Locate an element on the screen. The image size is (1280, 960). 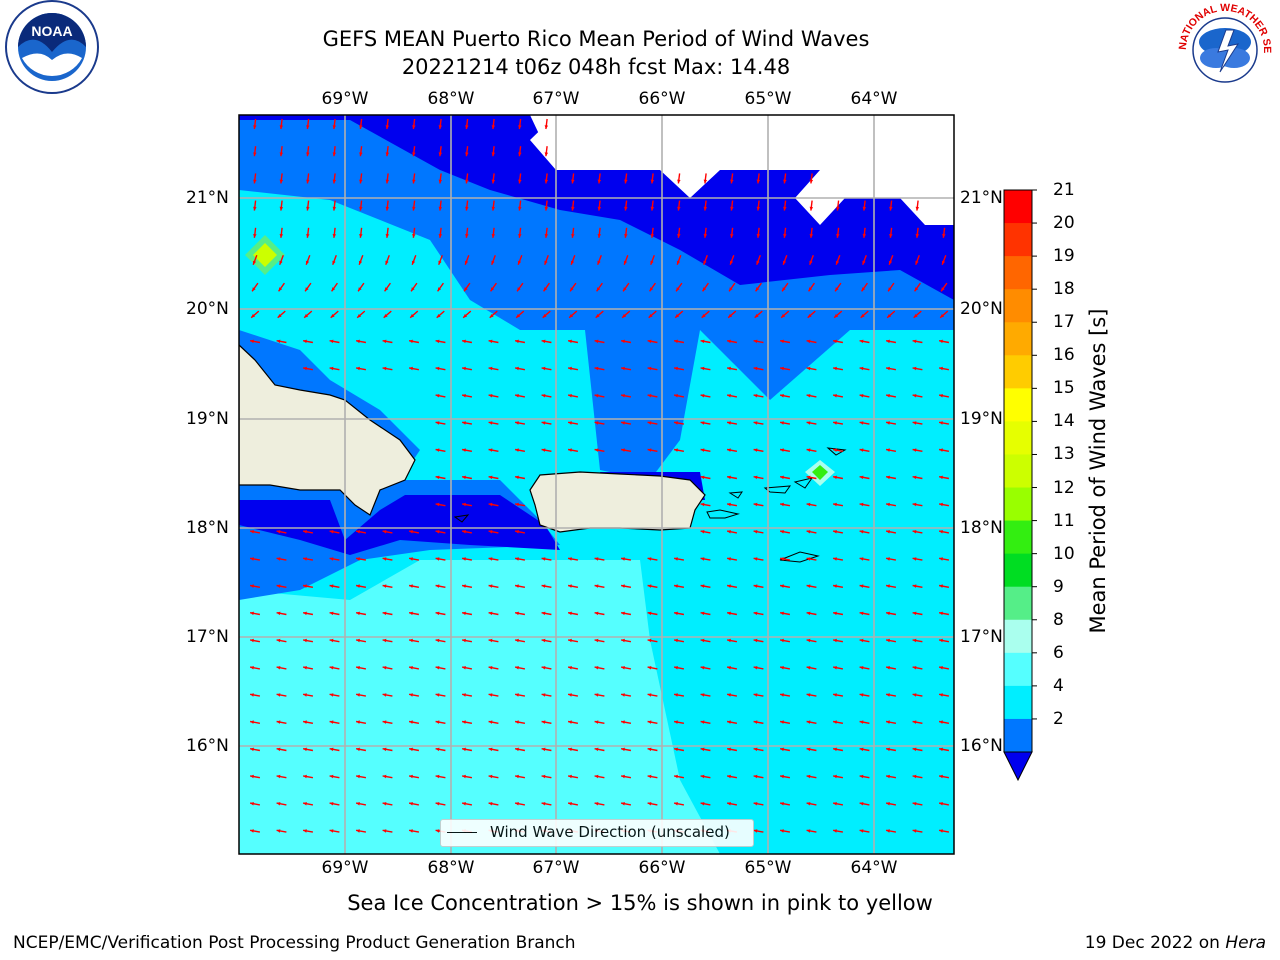
lon-label-top: 67°W is located at coordinates (556, 99).